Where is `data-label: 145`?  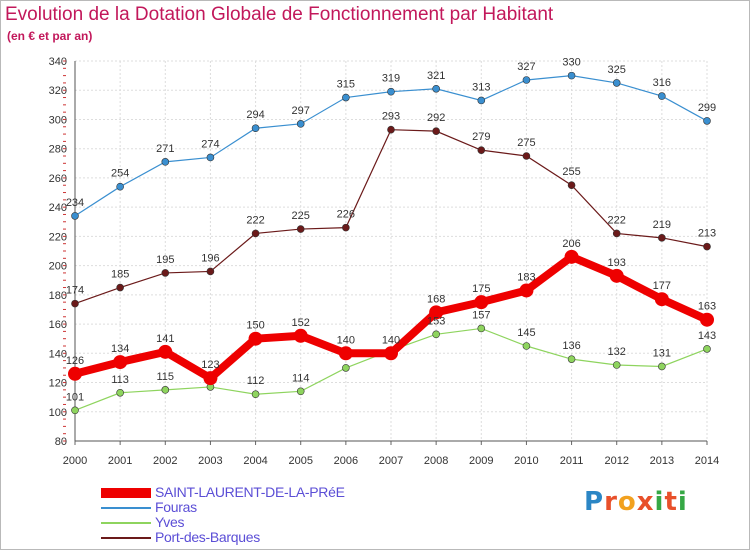
data-label: 145 is located at coordinates (526, 333).